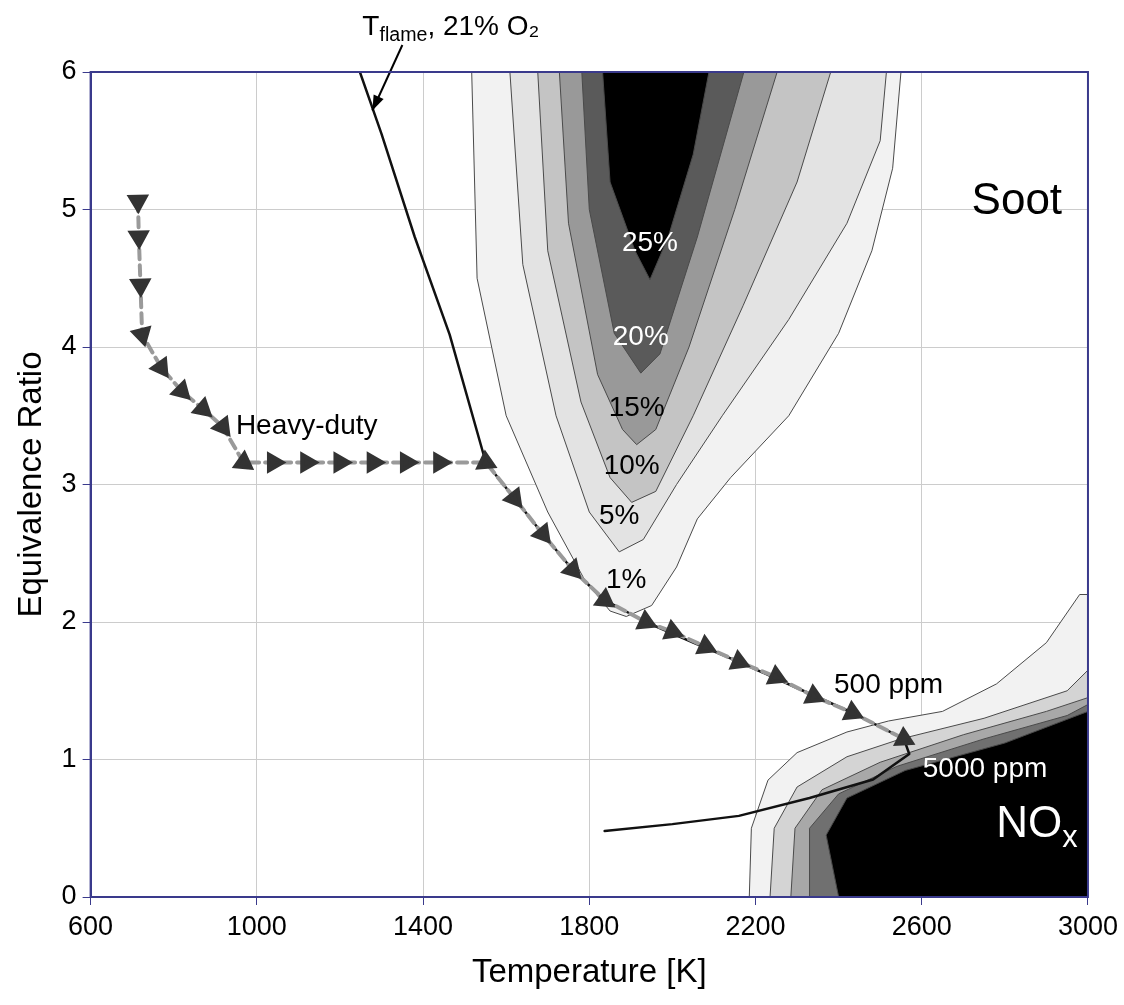 The height and width of the screenshot is (1005, 1124). What do you see at coordinates (631, 465) in the screenshot?
I see `annotation: 10%` at bounding box center [631, 465].